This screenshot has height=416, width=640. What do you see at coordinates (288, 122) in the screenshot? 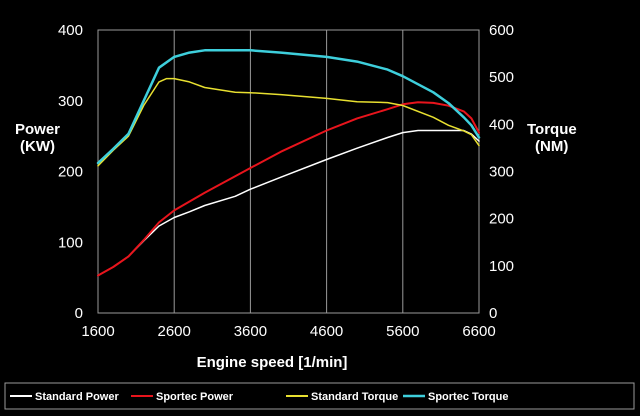
I see `series-line-standard-torque` at bounding box center [288, 122].